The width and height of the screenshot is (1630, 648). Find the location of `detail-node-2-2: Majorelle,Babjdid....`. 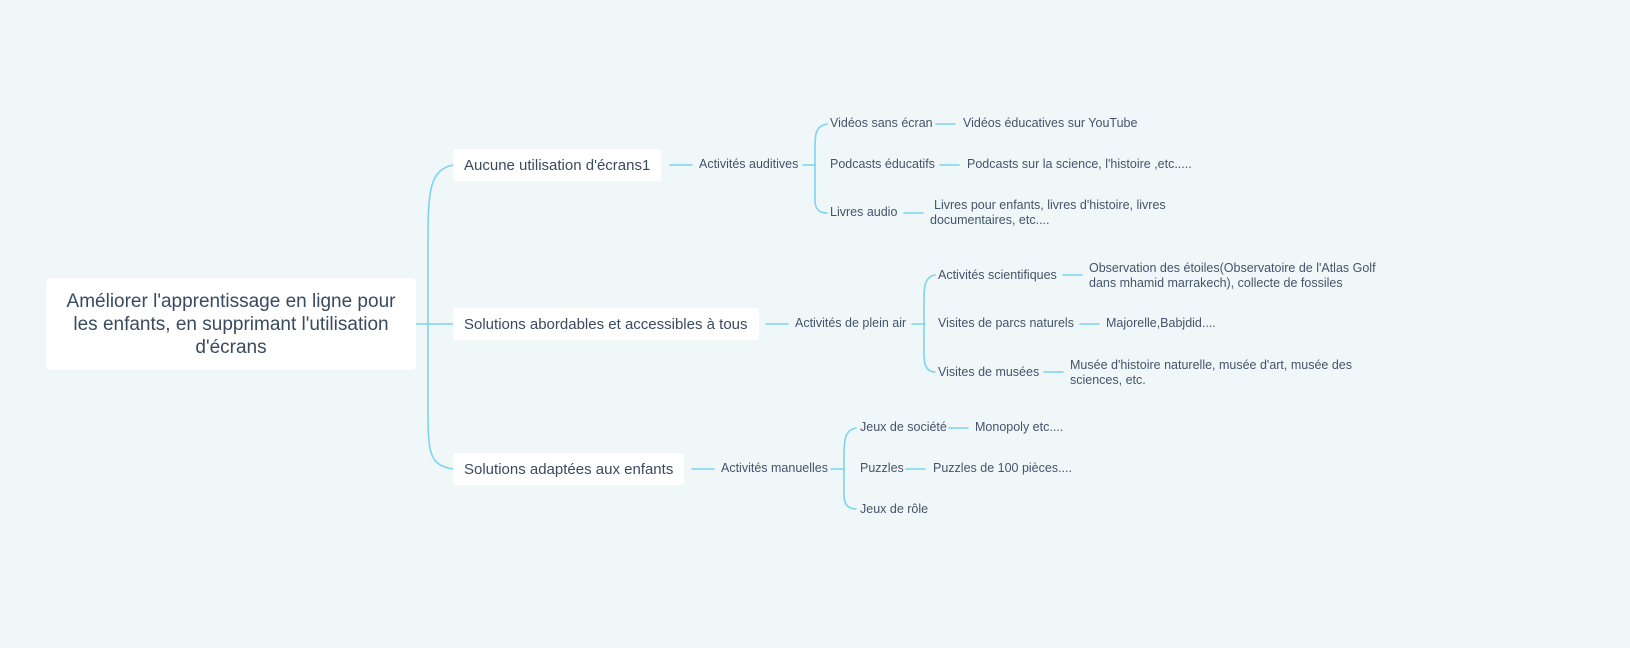

detail-node-2-2: Majorelle,Babjdid.... is located at coordinates (1161, 323).